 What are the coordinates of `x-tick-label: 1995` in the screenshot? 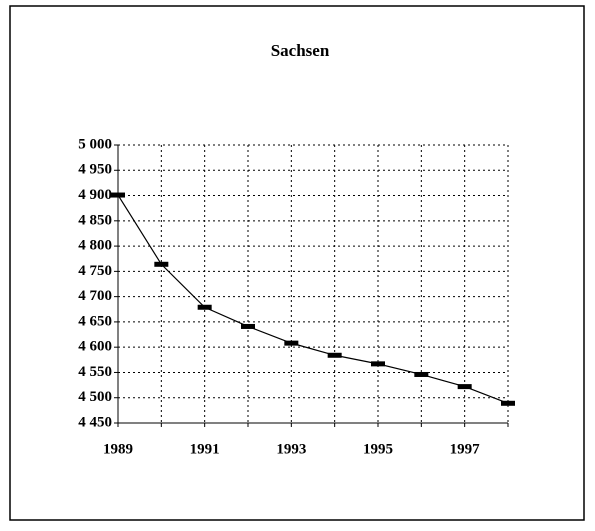 It's located at (378, 449).